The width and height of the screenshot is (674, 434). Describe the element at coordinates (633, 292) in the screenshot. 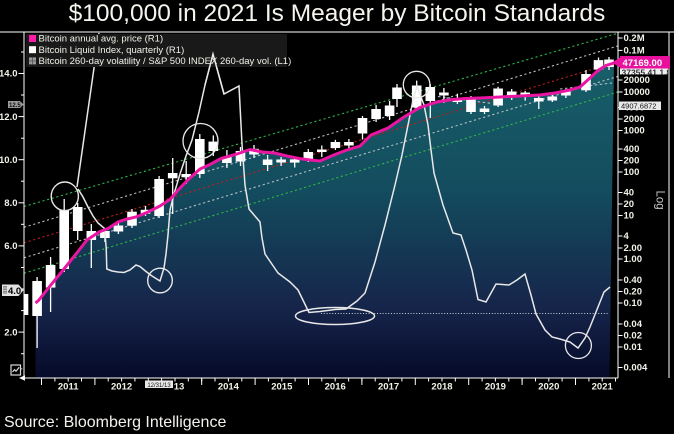

I see `svg-text: 0.20` at that location.